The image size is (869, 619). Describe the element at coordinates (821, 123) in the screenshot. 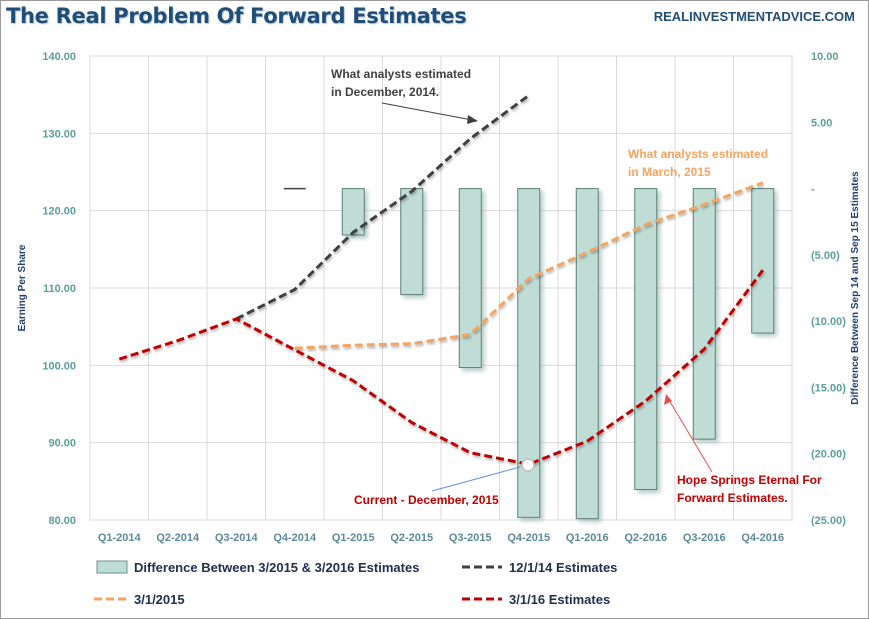

I see `y2-tick-label: 5.00` at that location.